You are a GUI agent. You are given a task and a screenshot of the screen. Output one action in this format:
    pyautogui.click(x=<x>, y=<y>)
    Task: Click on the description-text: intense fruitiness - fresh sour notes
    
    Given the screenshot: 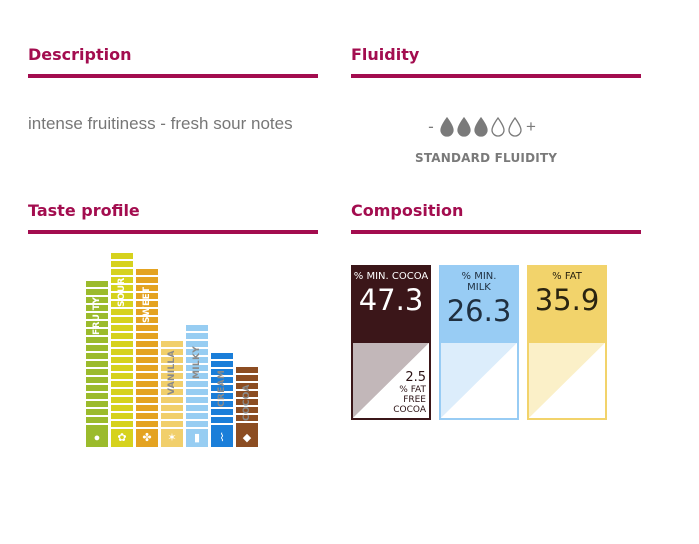 What is the action you would take?
    pyautogui.click(x=160, y=123)
    